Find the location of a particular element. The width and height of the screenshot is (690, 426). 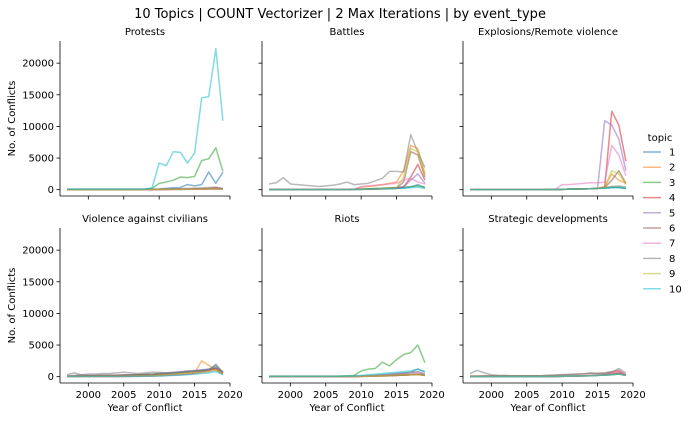

panel-battles: Battles is located at coordinates (345, 113).